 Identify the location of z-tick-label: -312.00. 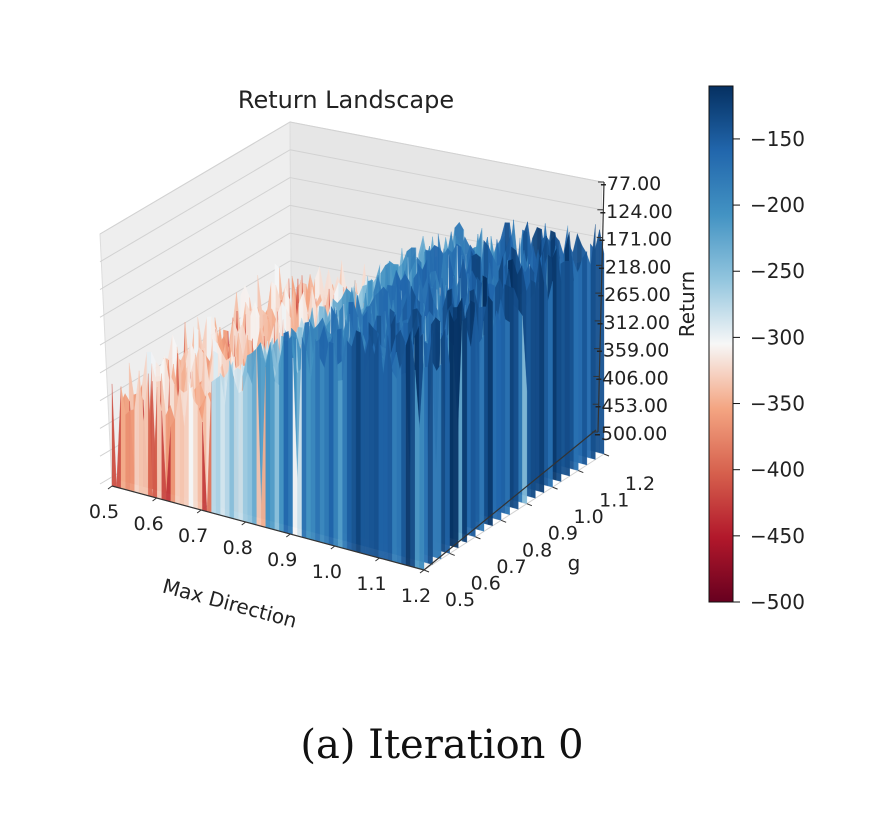
(633, 323).